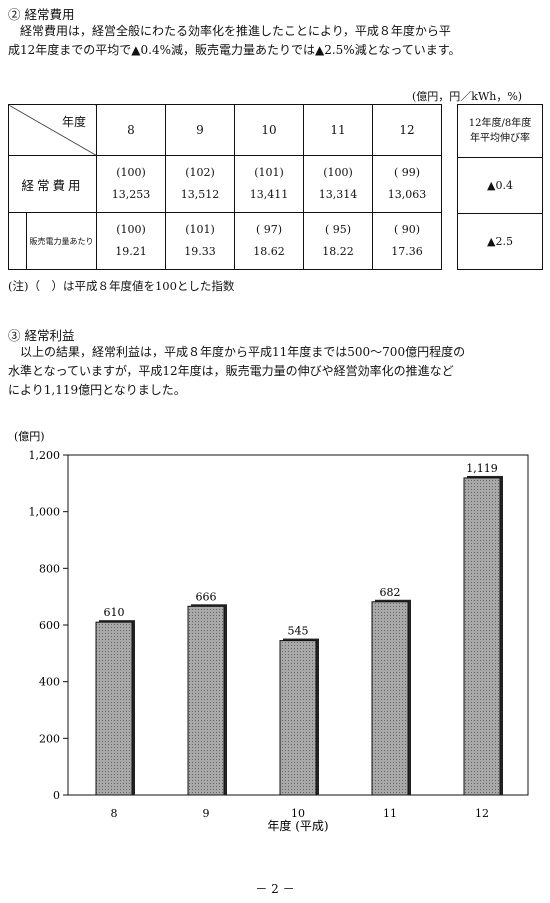 The image size is (550, 903). I want to click on y-tick-label: 200, so click(49, 738).